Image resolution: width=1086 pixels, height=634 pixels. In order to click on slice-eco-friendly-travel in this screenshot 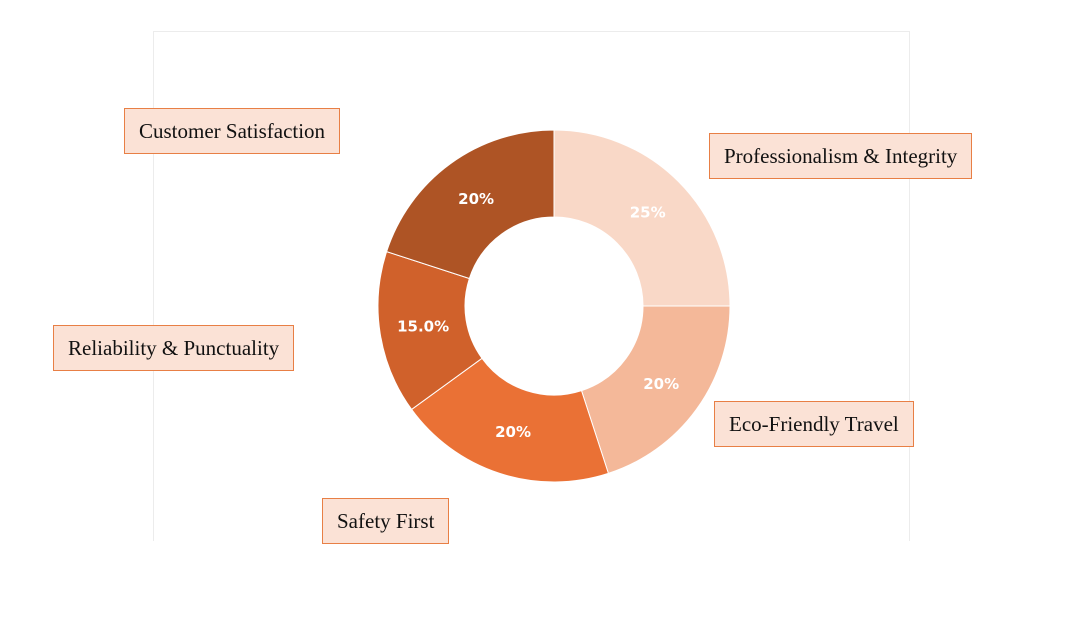, I will do `click(655, 390)`.